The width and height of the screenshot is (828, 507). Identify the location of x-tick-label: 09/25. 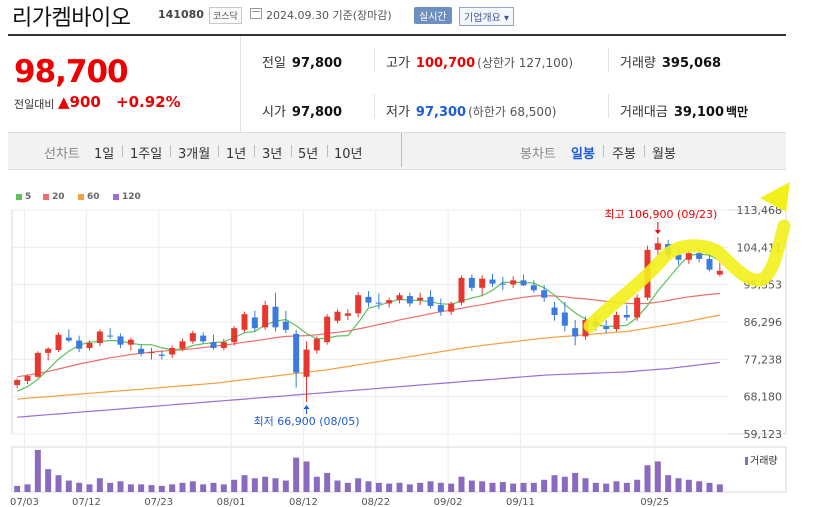
(654, 502).